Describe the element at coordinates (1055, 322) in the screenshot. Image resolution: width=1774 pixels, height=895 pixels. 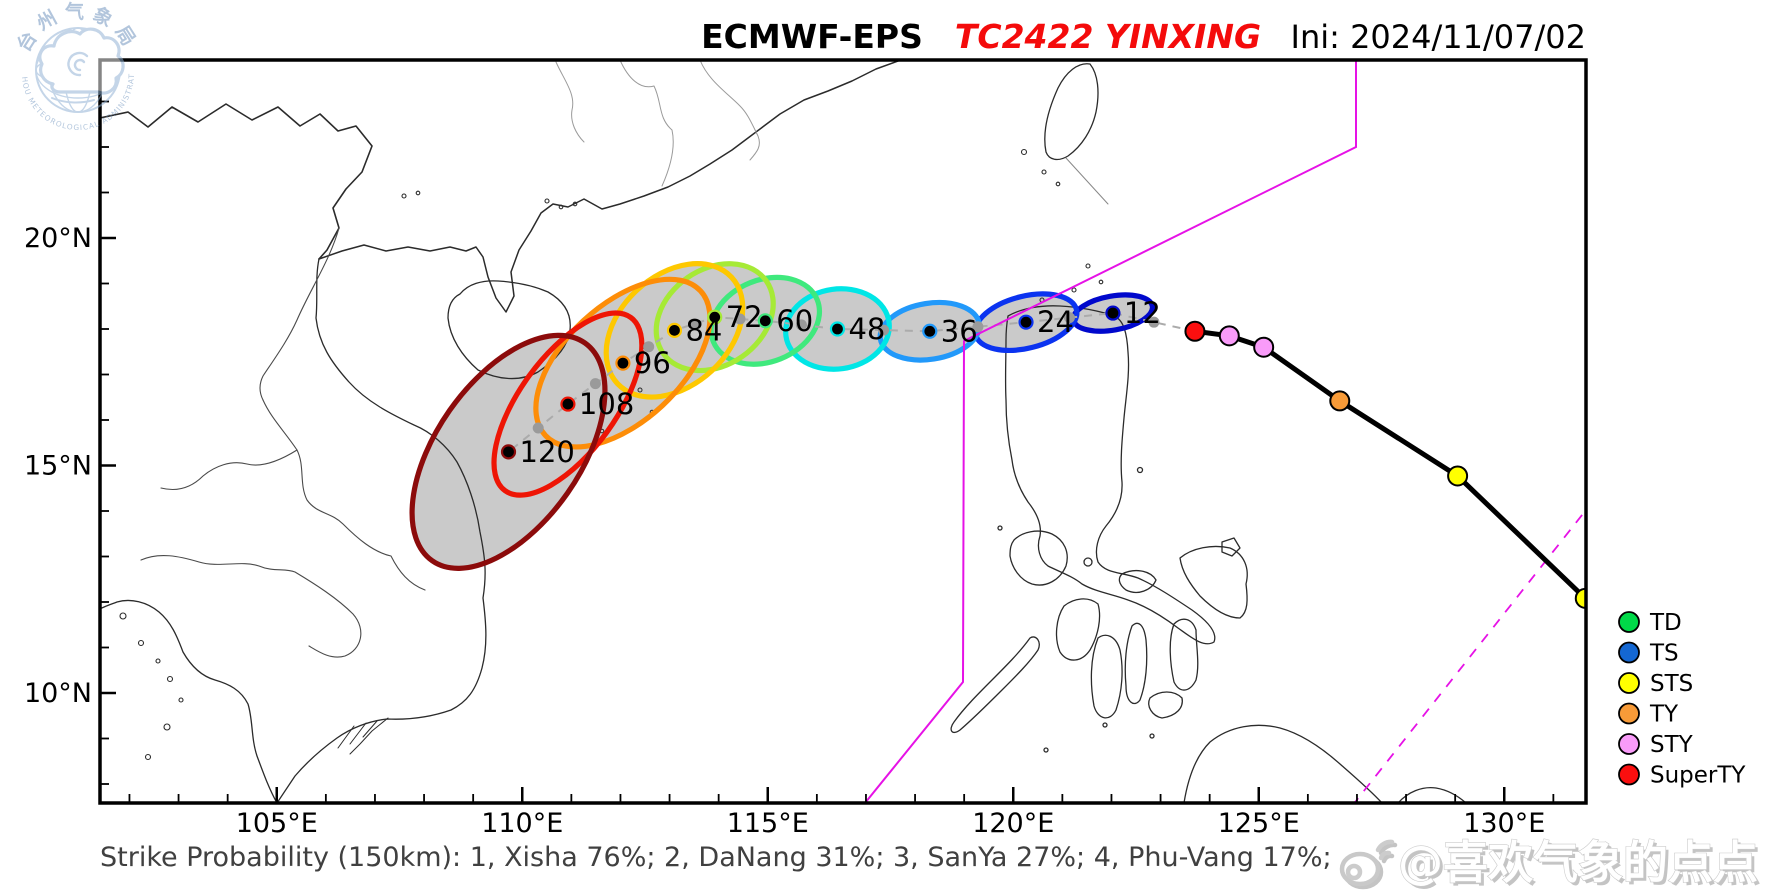
I see `forecast-hour-label-24: 24` at that location.